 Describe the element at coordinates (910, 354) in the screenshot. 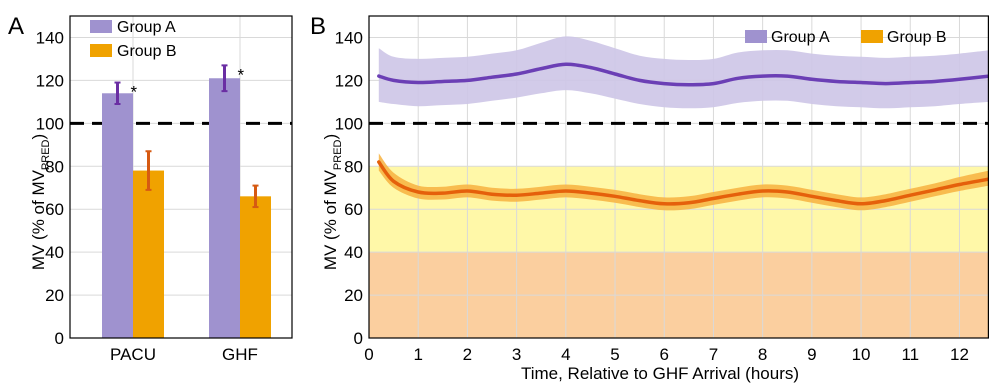

I see `panel-b-x-tick-label: 11` at that location.